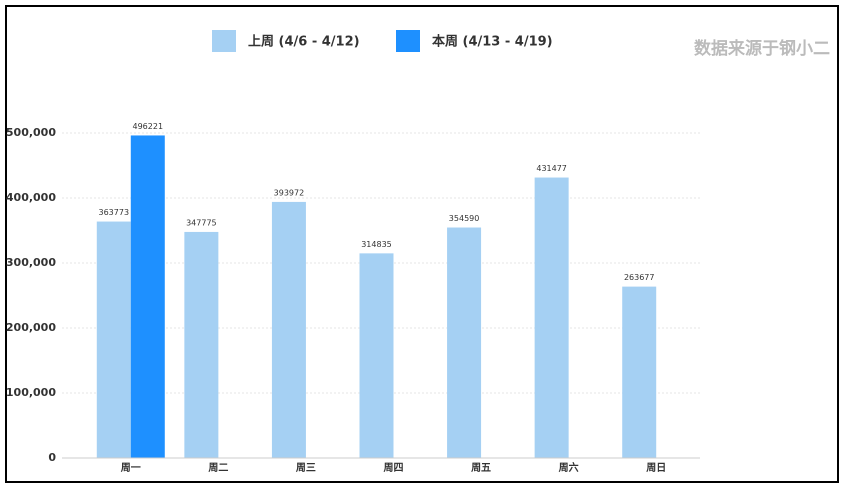 This screenshot has width=844, height=490. Describe the element at coordinates (551, 168) in the screenshot. I see `value-label: 431477` at that location.